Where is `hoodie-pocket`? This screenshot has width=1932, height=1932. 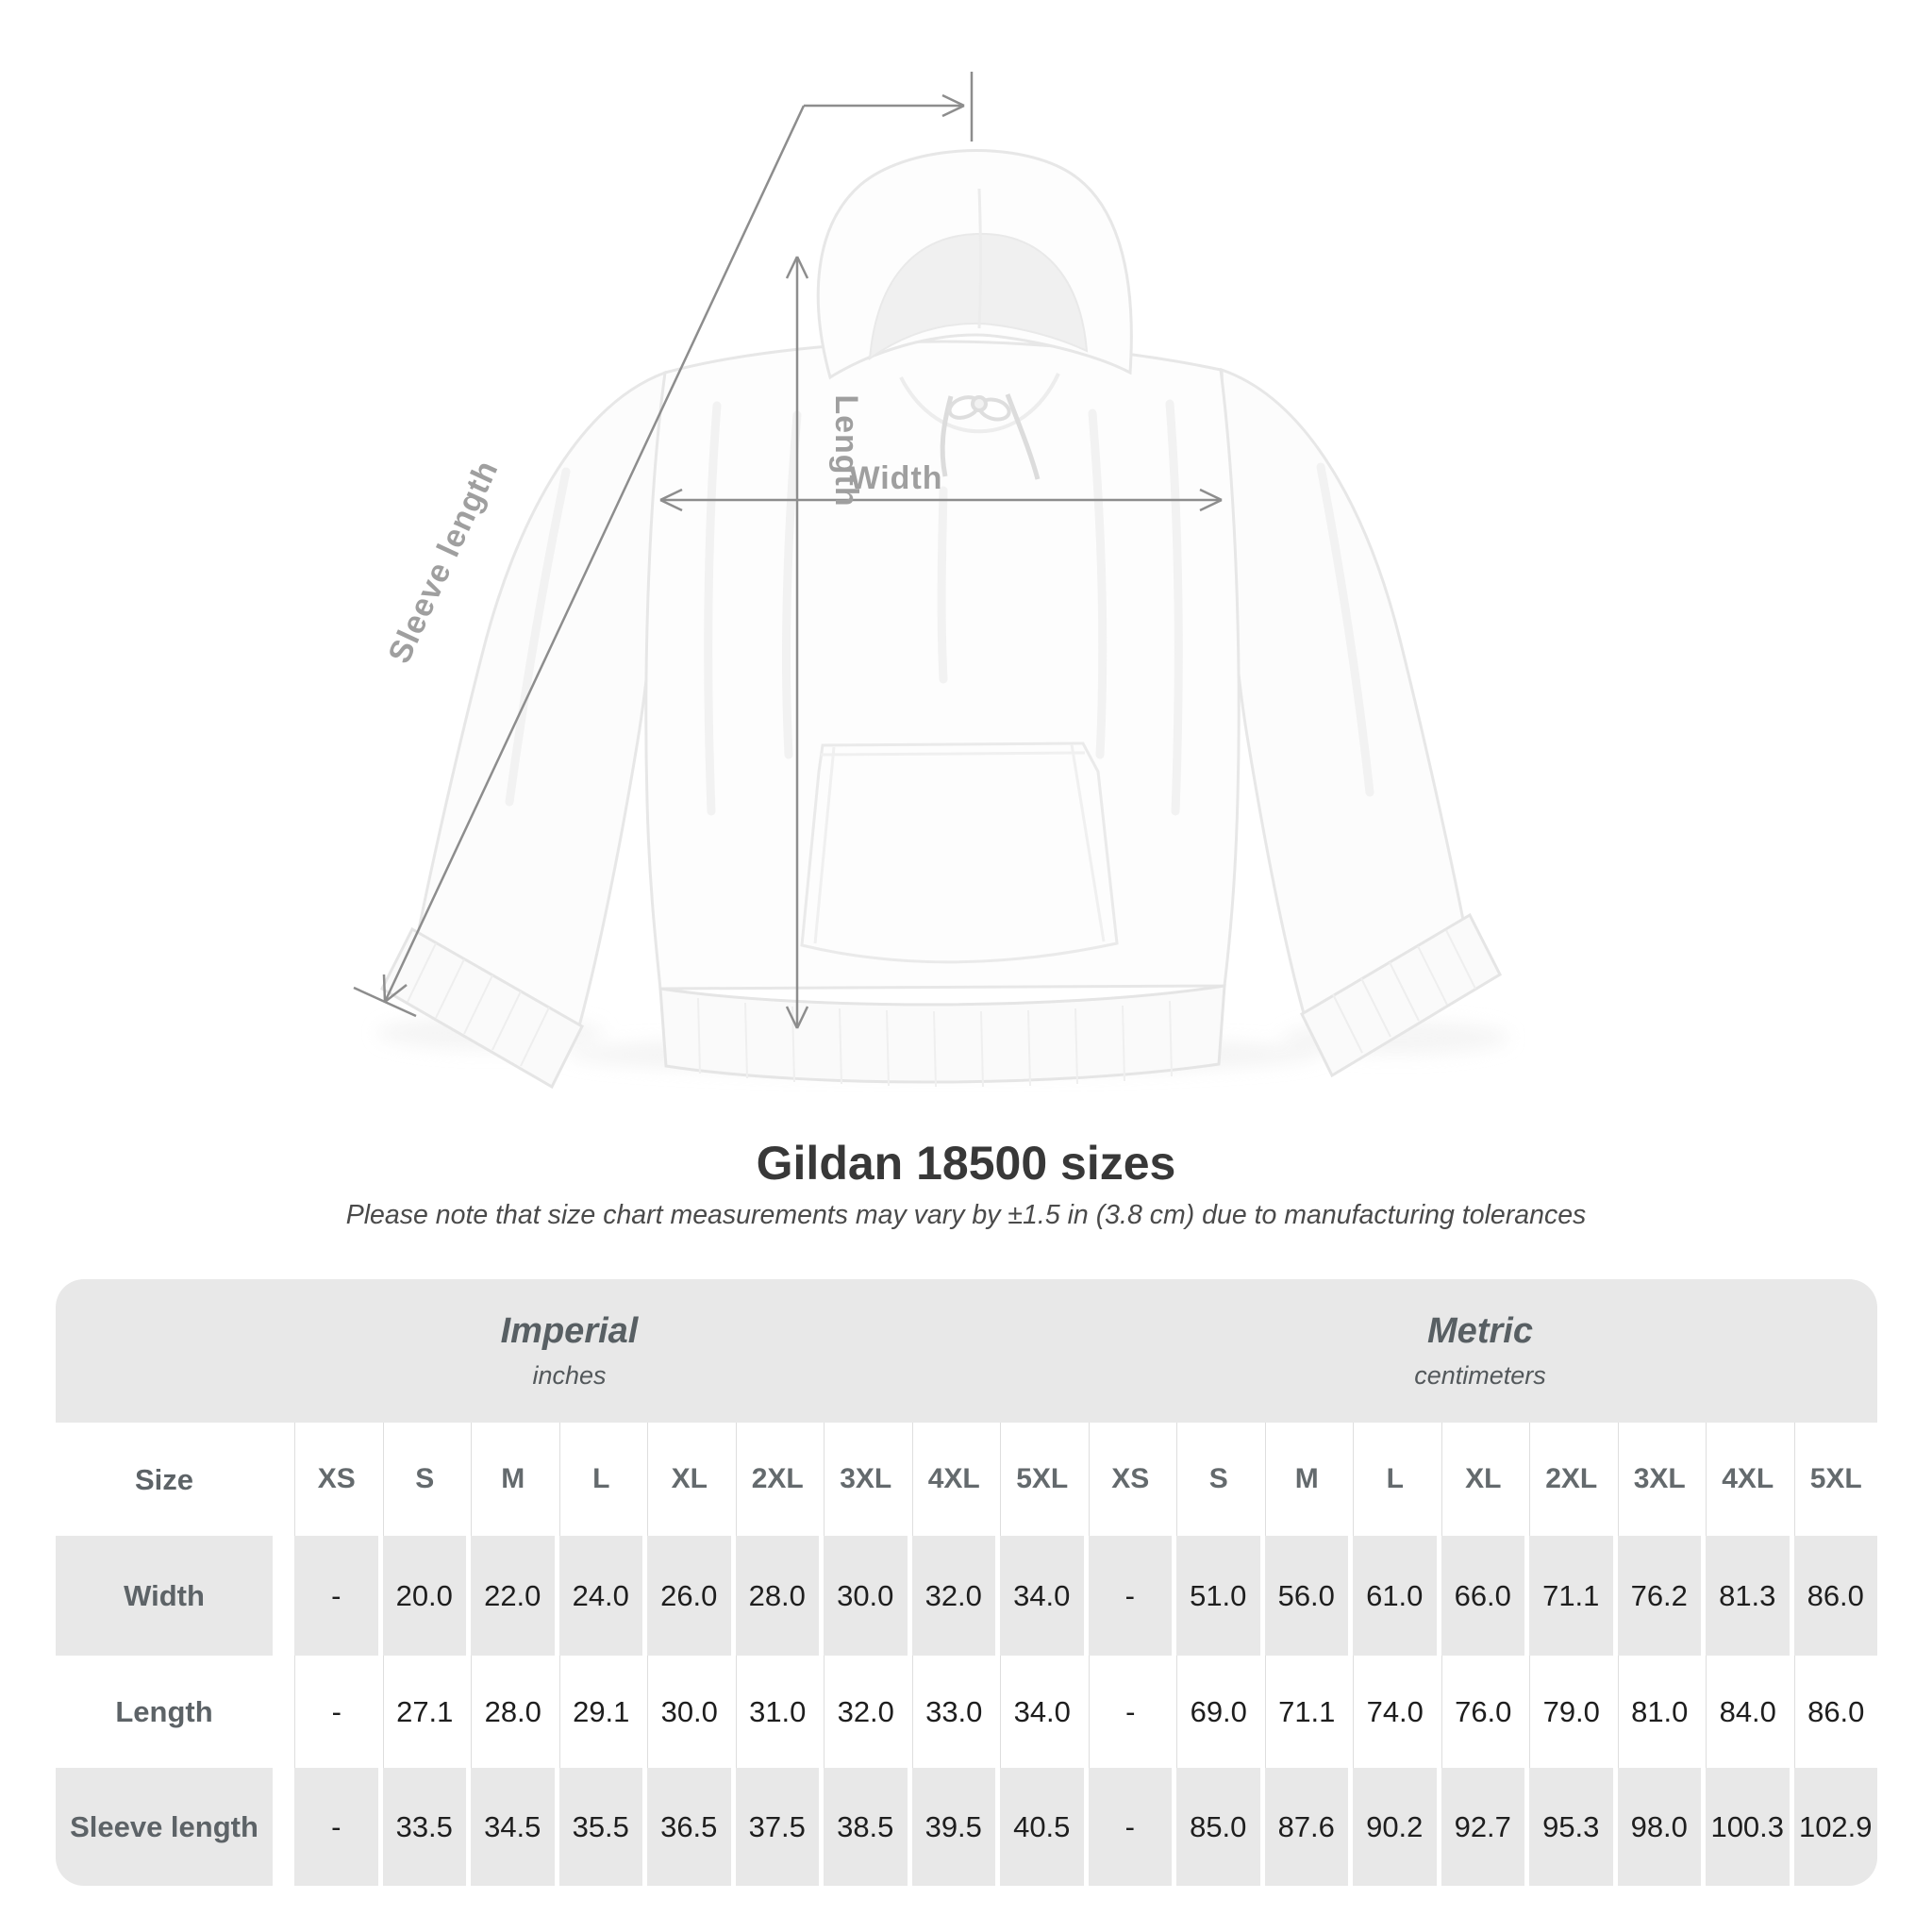
hoodie-pocket is located at coordinates (959, 853).